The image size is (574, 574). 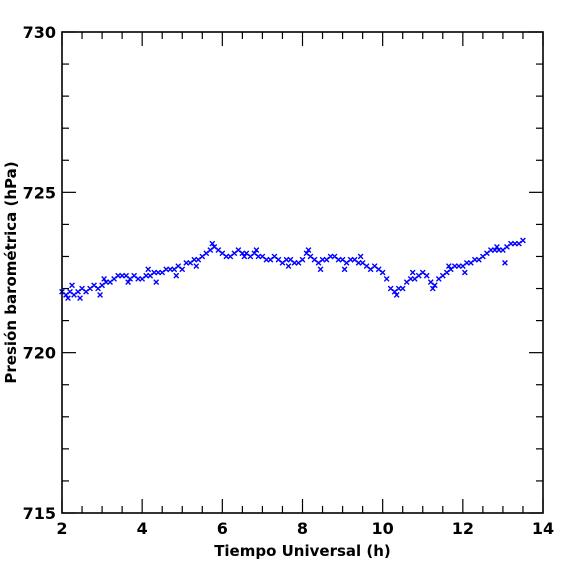 What do you see at coordinates (292, 269) in the screenshot?
I see `data-points` at bounding box center [292, 269].